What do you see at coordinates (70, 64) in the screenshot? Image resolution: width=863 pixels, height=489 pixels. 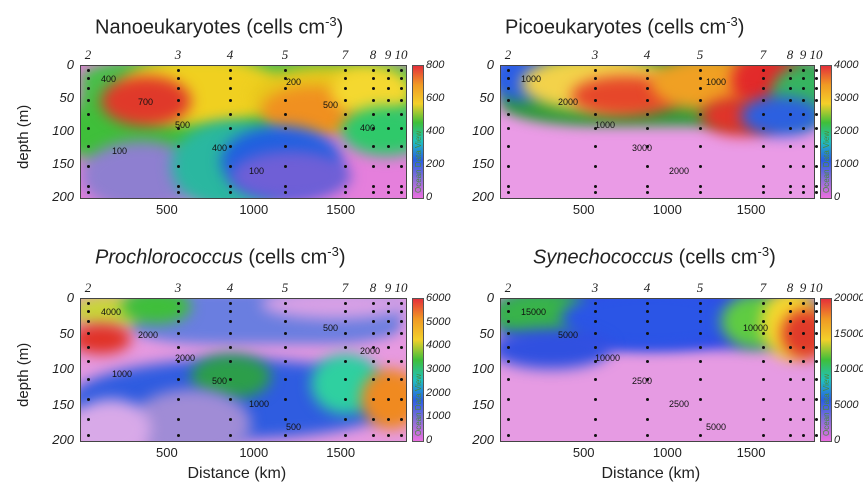 I see `y-tick-label: 0` at bounding box center [70, 64].